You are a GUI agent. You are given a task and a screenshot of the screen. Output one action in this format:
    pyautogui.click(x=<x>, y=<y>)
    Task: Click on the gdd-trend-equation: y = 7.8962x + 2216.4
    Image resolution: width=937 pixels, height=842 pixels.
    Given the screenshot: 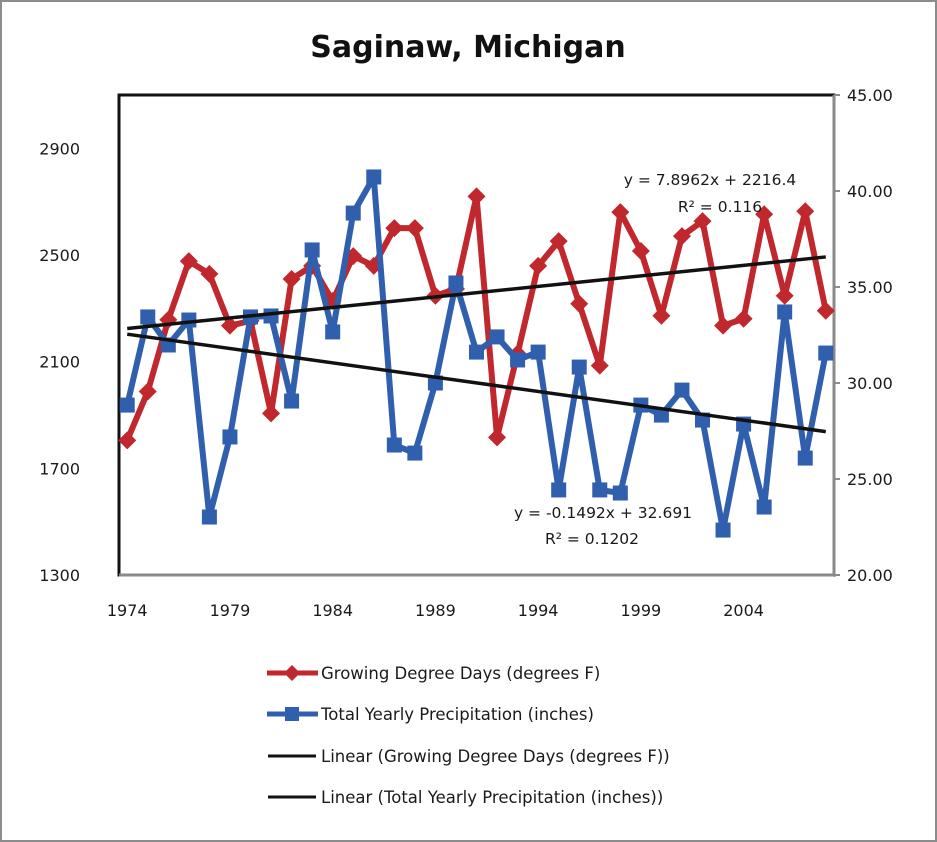 What is the action you would take?
    pyautogui.click(x=710, y=180)
    